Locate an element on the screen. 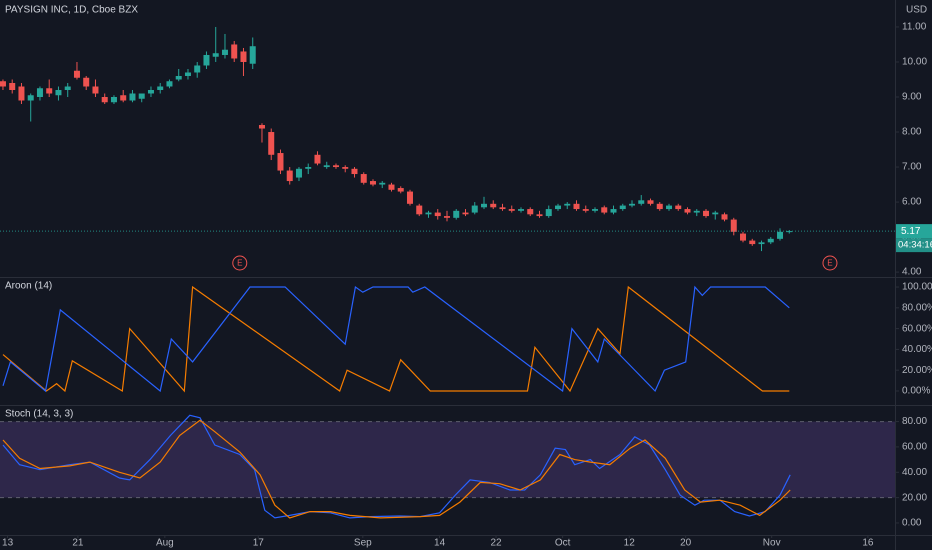 The width and height of the screenshot is (932, 550). x-tick-label: 13 is located at coordinates (8, 543).